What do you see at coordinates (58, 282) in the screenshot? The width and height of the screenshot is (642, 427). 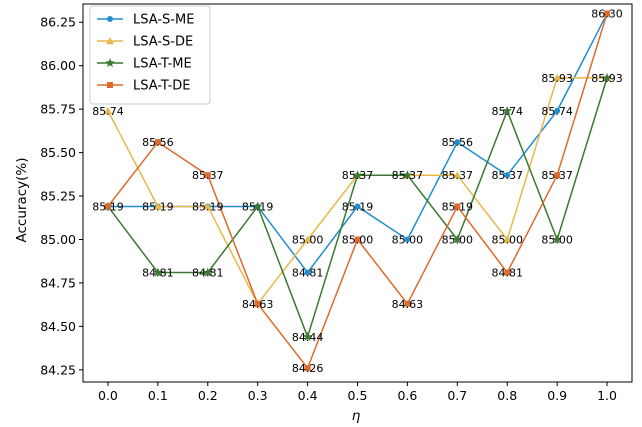 I see `y-tick-label: 84.75` at bounding box center [58, 282].